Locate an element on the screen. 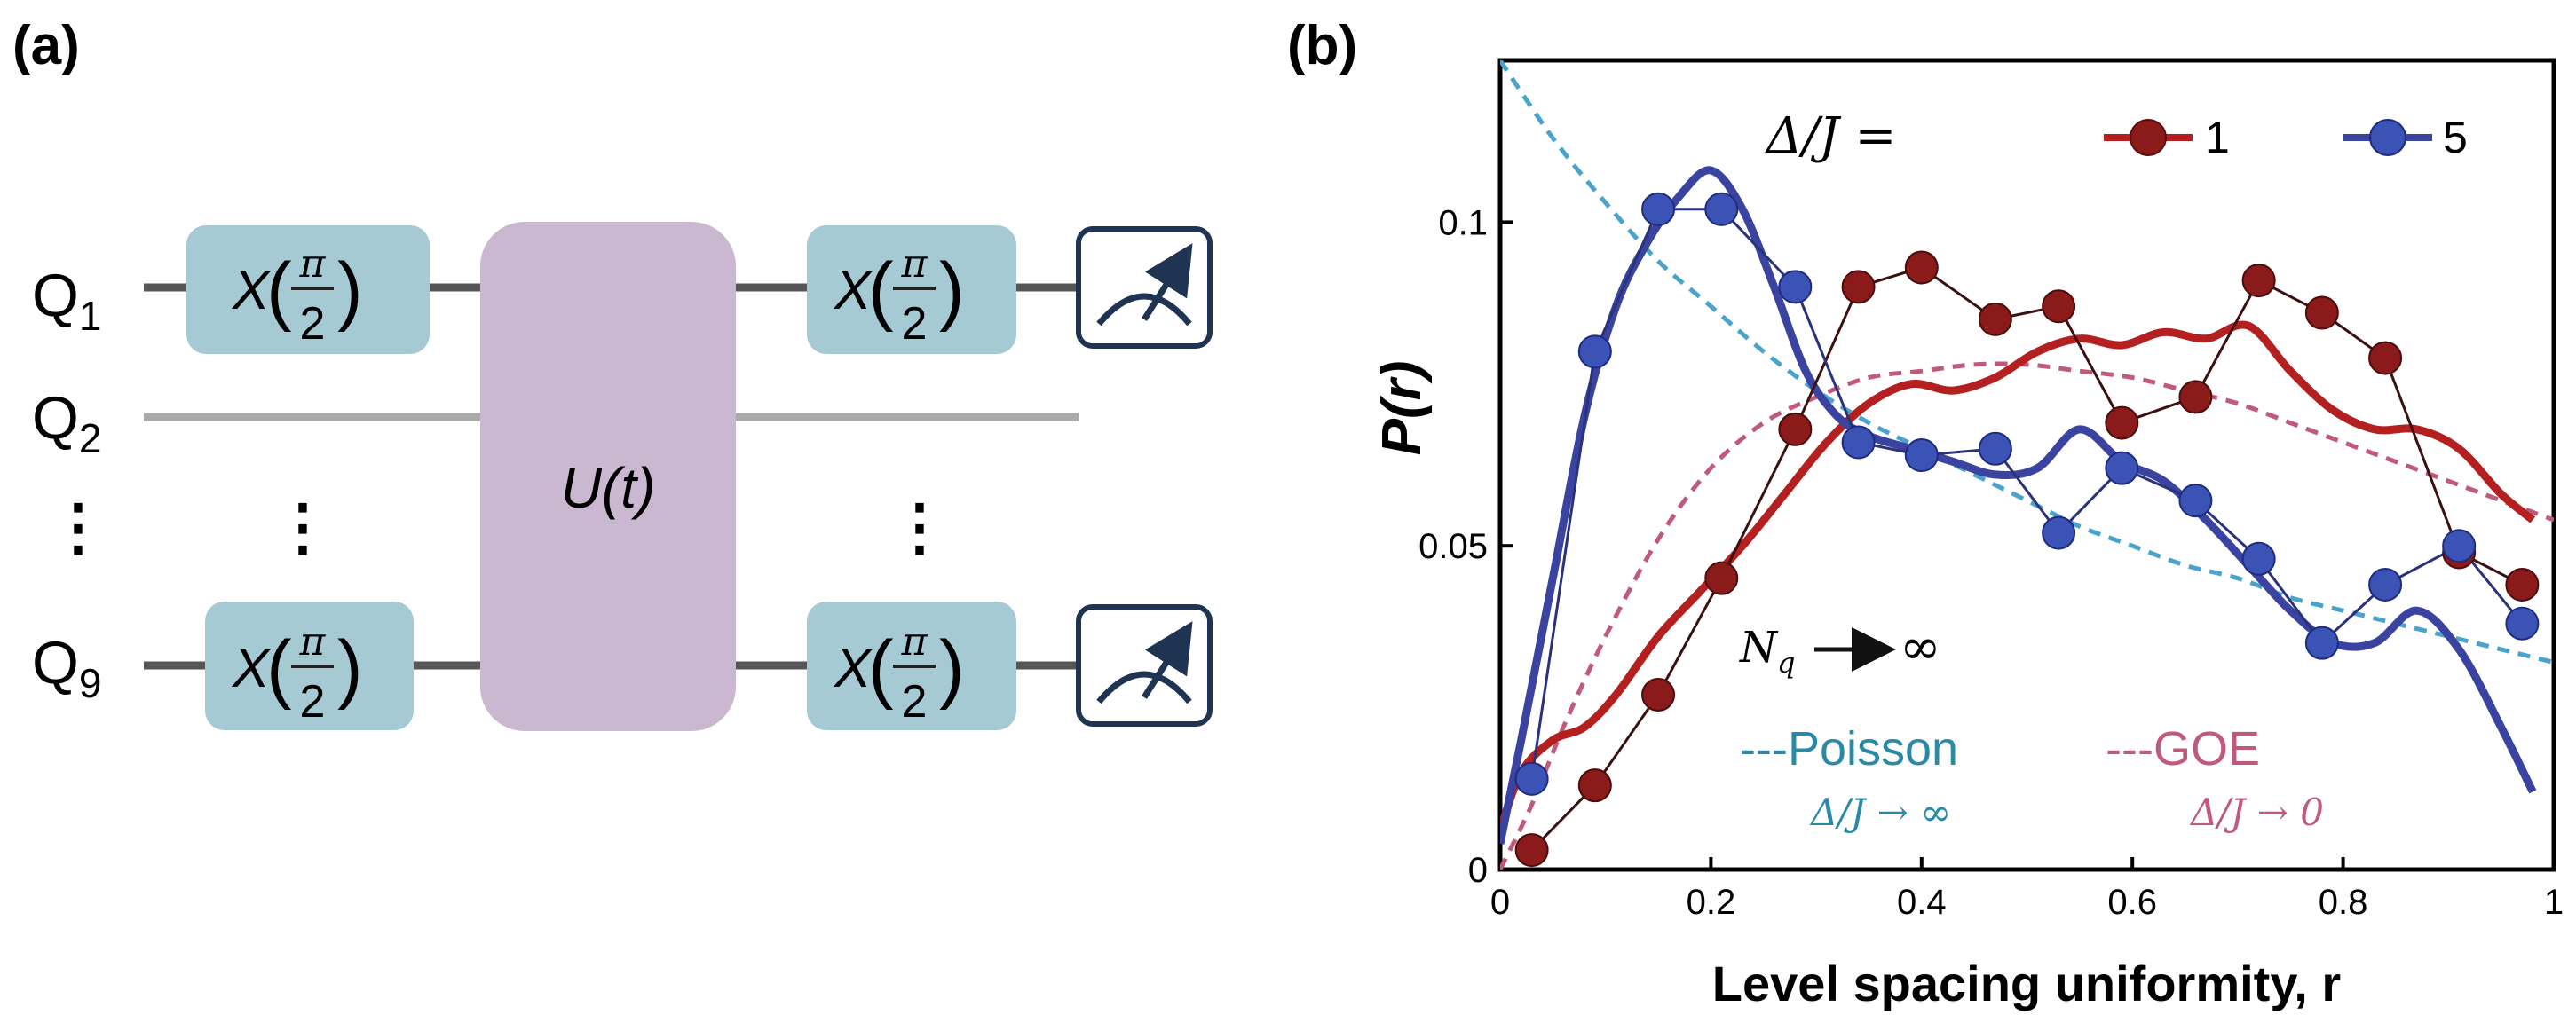  poisson-label: ---Poisson is located at coordinates (1849, 749).